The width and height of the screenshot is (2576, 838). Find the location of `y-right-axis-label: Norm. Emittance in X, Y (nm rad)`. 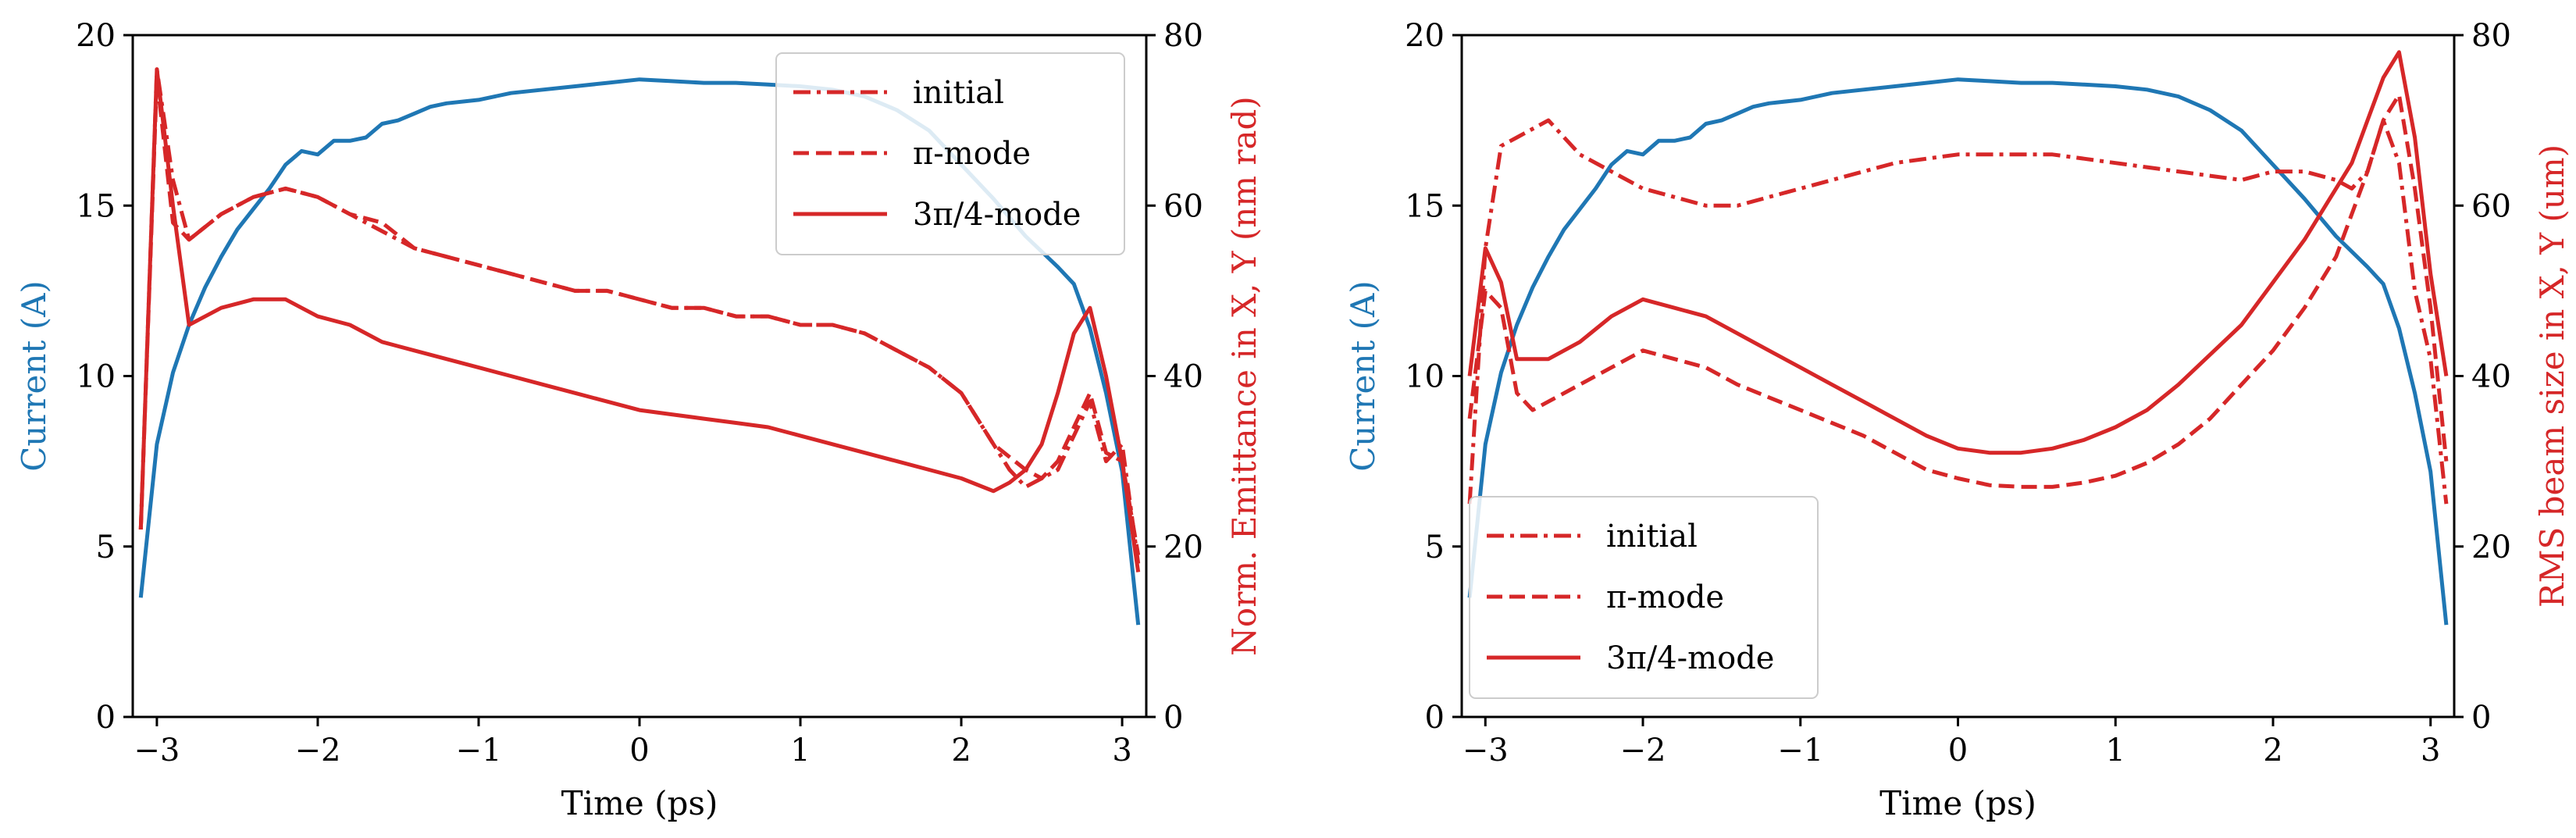

y-right-axis-label: Norm. Emittance in X, Y (nm rad) is located at coordinates (1244, 376).